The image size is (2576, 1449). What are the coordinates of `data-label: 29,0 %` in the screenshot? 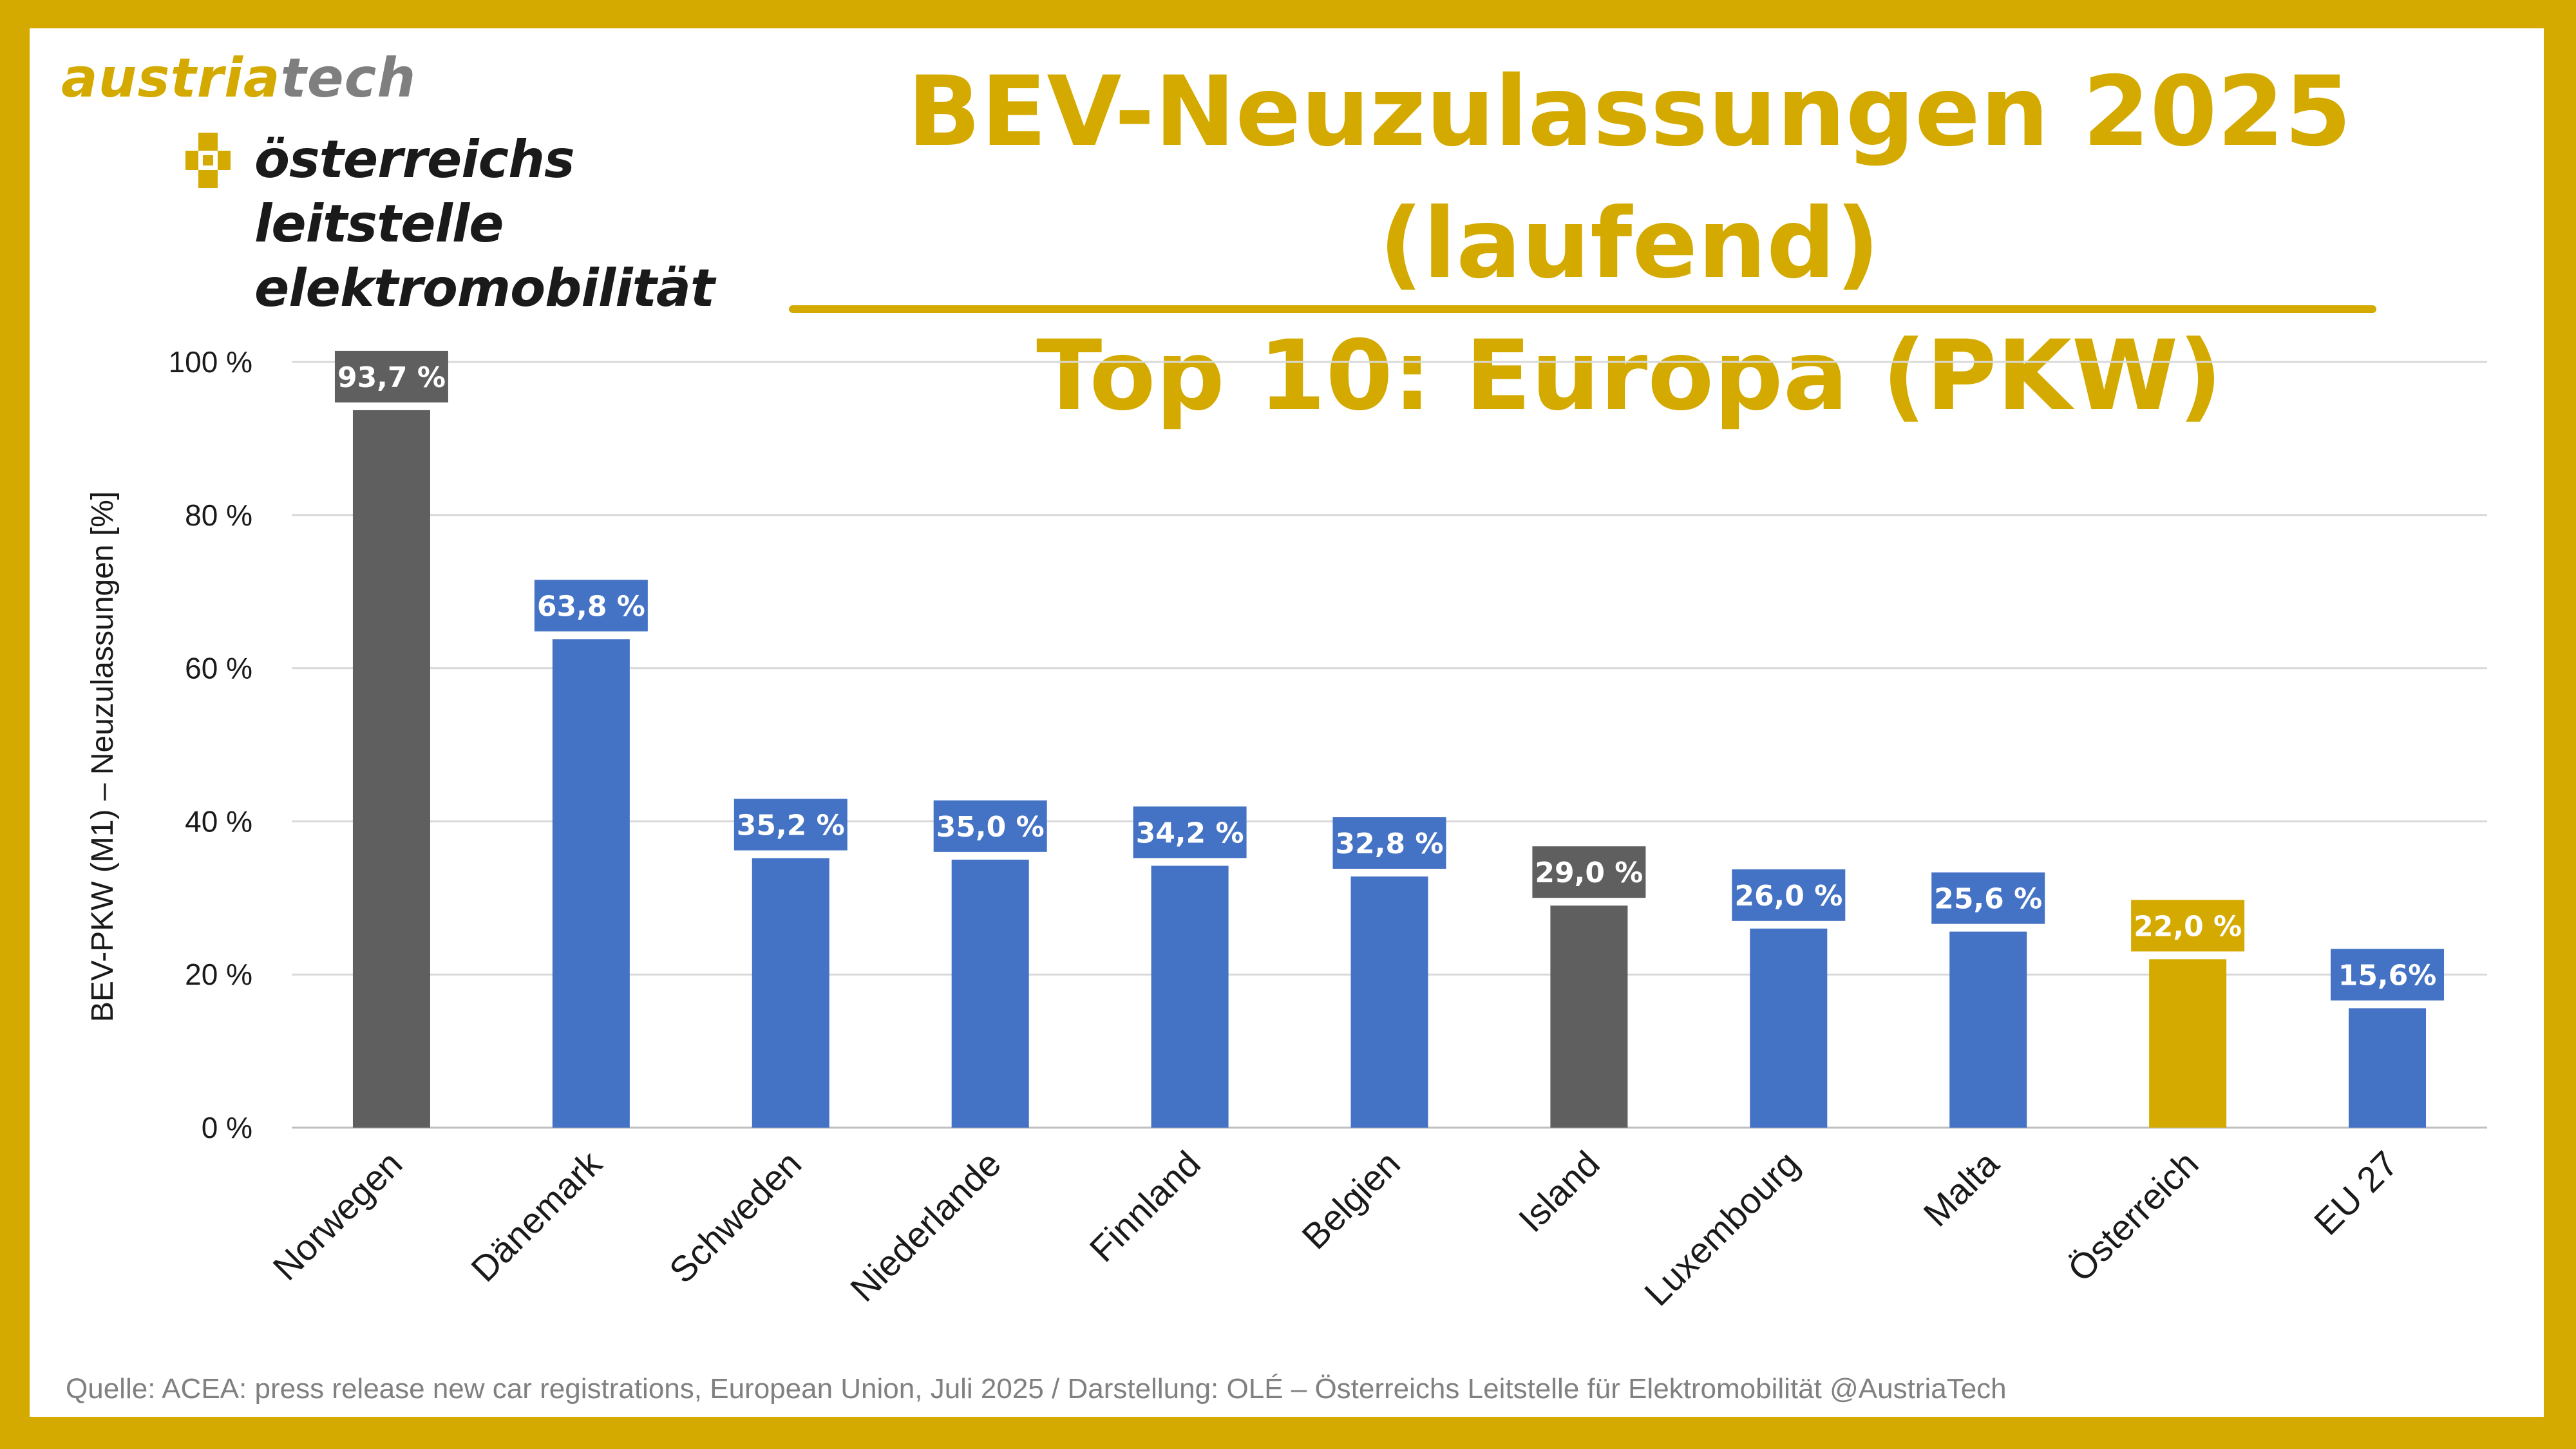 It's located at (1589, 873).